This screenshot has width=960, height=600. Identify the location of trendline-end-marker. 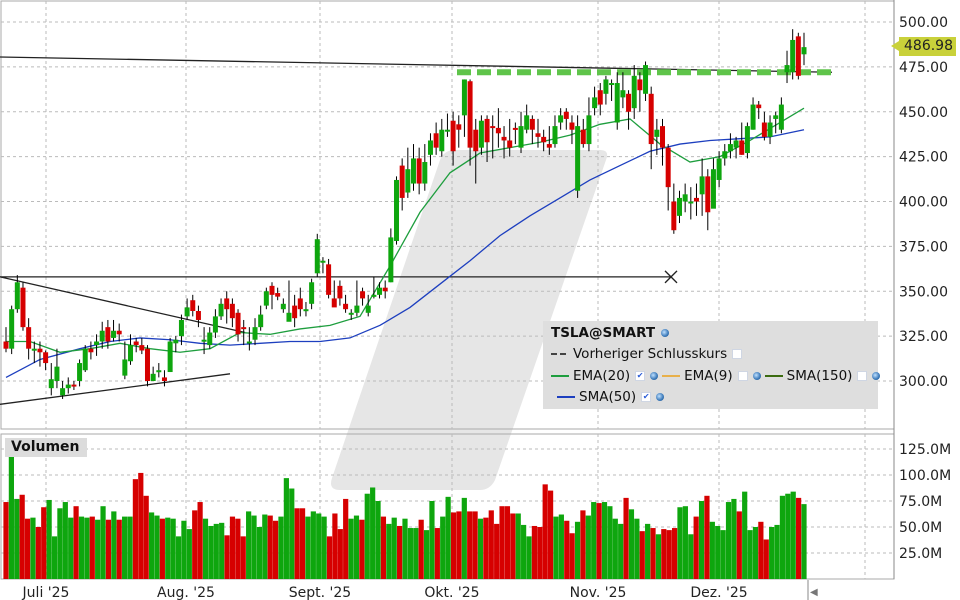
(671, 277).